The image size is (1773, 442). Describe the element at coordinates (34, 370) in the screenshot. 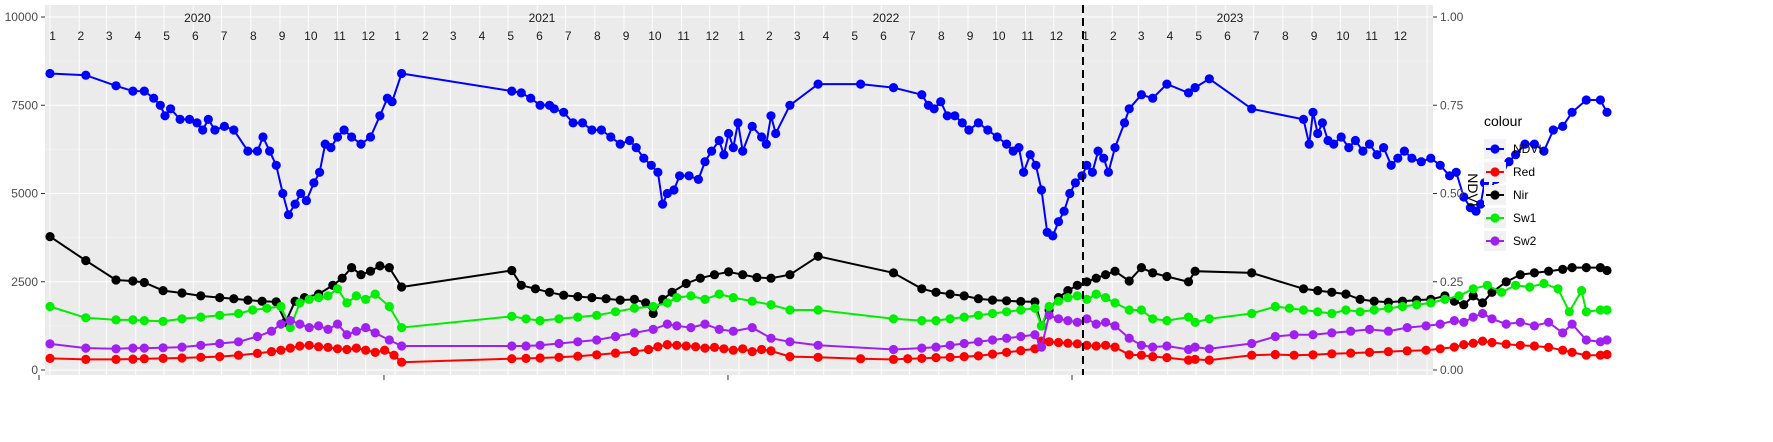

I see `left-tick-label: 0` at that location.